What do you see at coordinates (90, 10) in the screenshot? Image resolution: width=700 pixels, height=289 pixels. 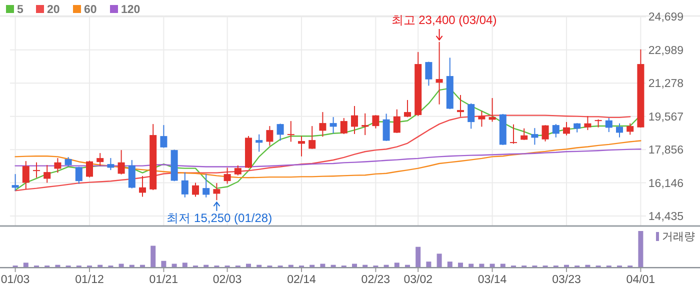 I see `legend-label: 60` at bounding box center [90, 10].